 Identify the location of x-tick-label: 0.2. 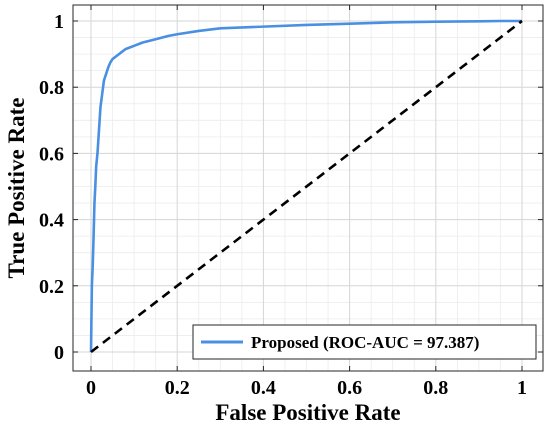
(177, 388).